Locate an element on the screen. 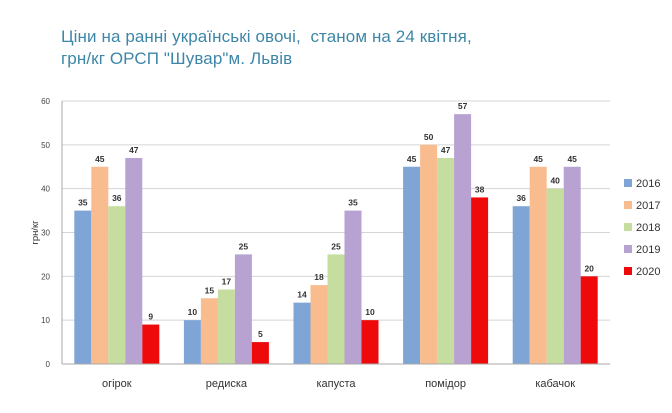  value-label: 15 is located at coordinates (210, 290).